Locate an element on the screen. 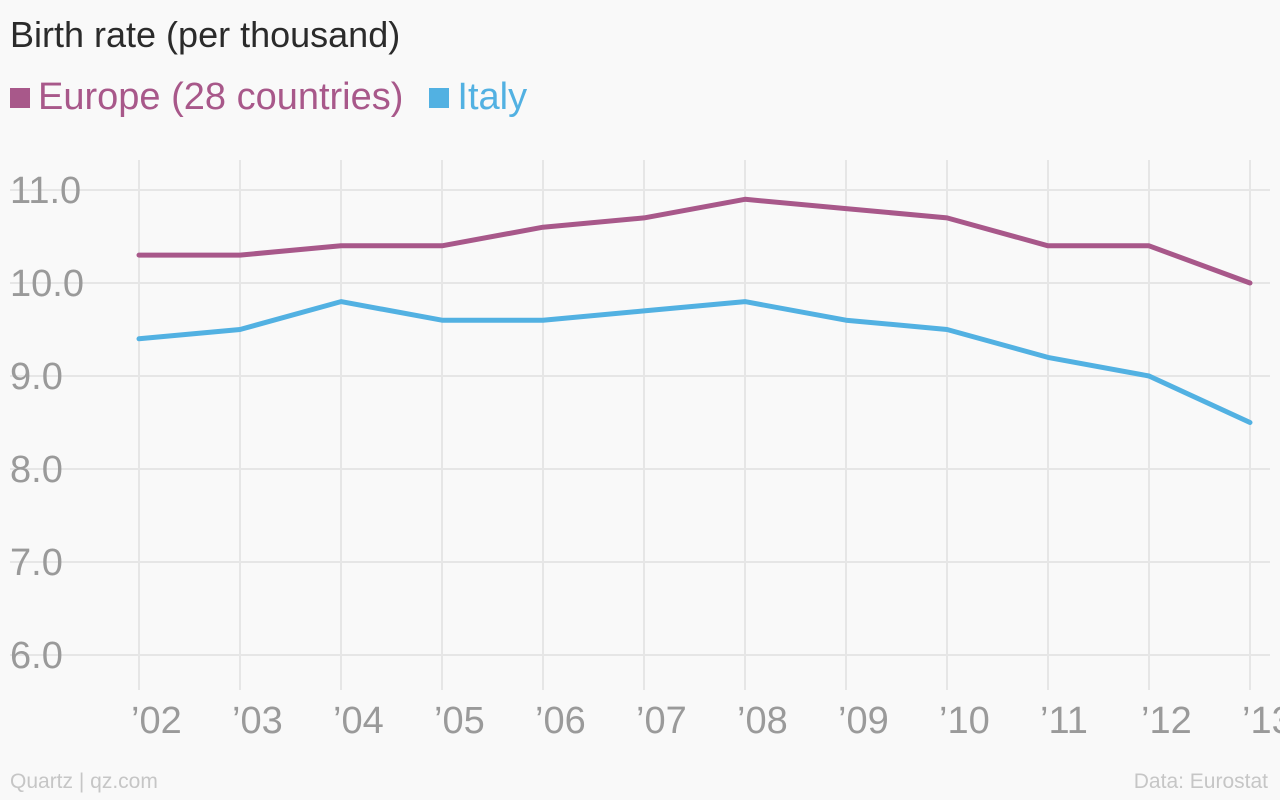 The width and height of the screenshot is (1280, 800). y-tick-label: 9.0 is located at coordinates (36, 377).